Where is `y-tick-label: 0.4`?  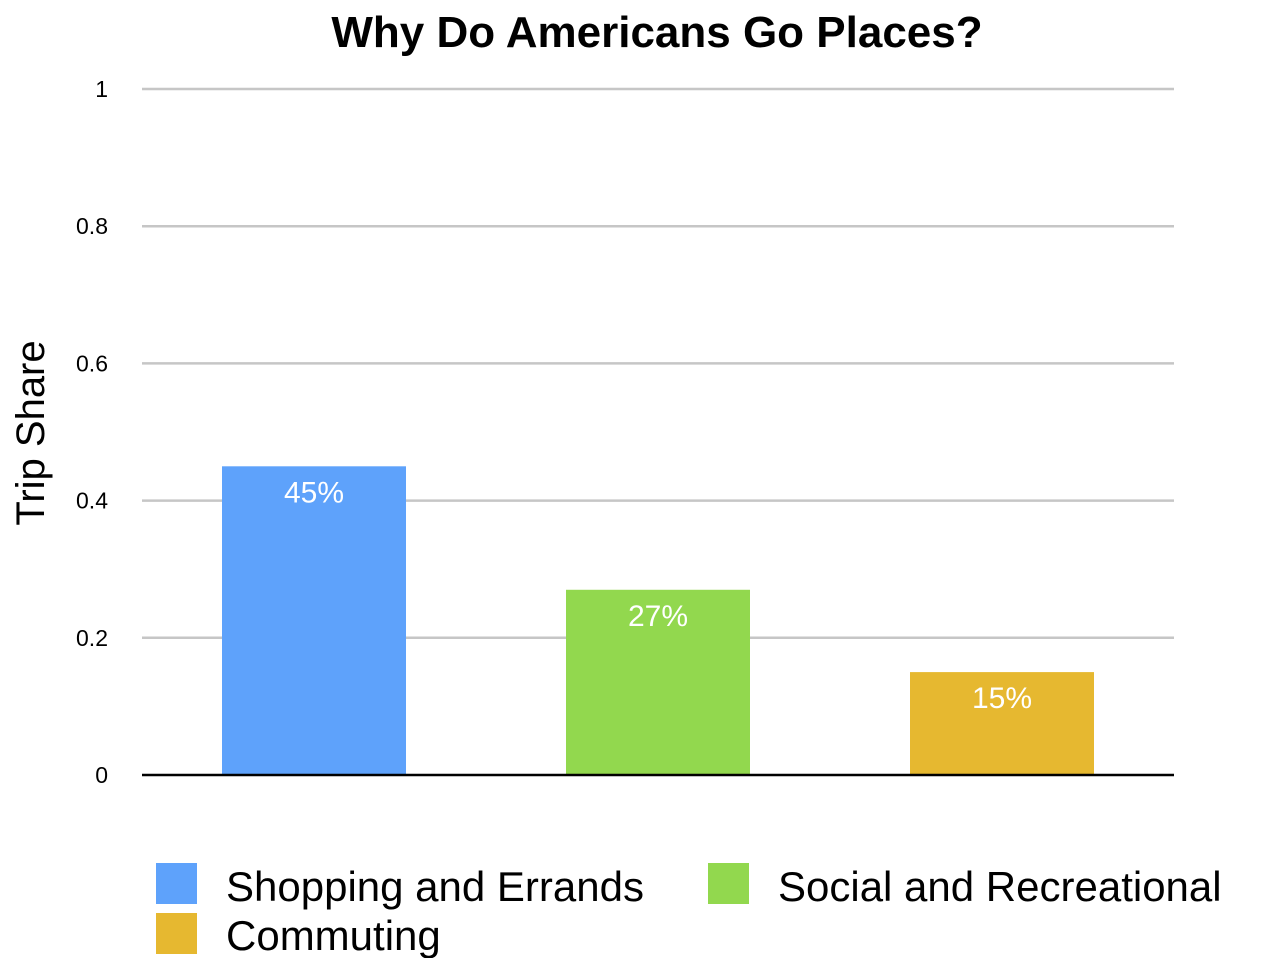 y-tick-label: 0.4 is located at coordinates (92, 501).